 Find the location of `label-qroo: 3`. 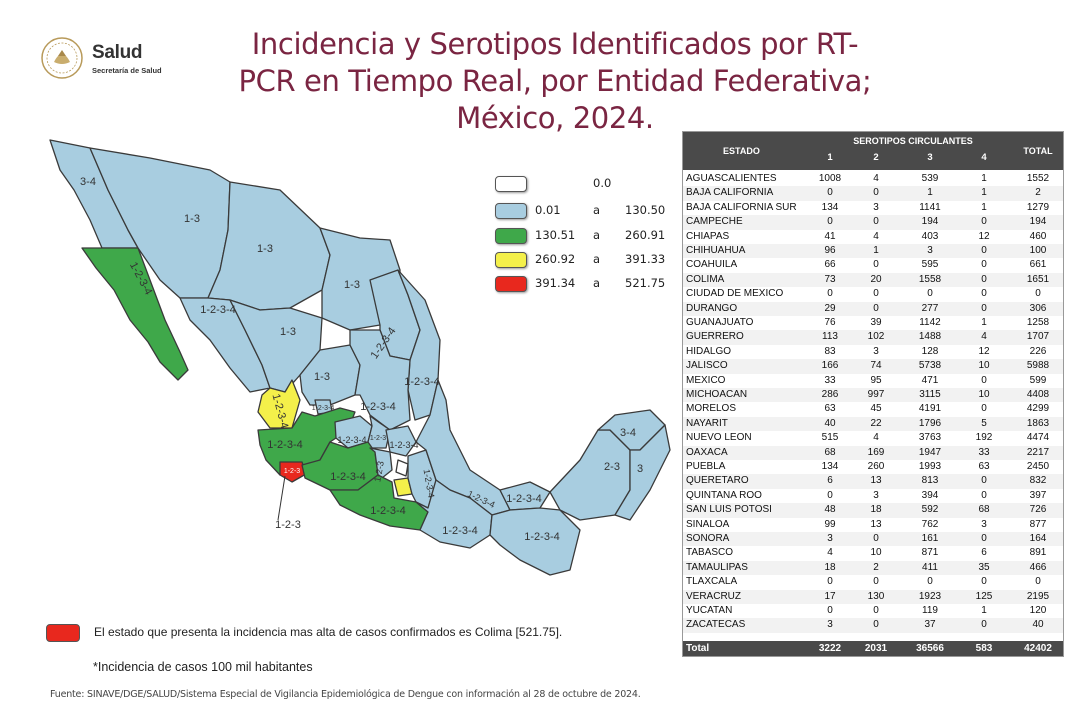

label-qroo: 3 is located at coordinates (640, 469).